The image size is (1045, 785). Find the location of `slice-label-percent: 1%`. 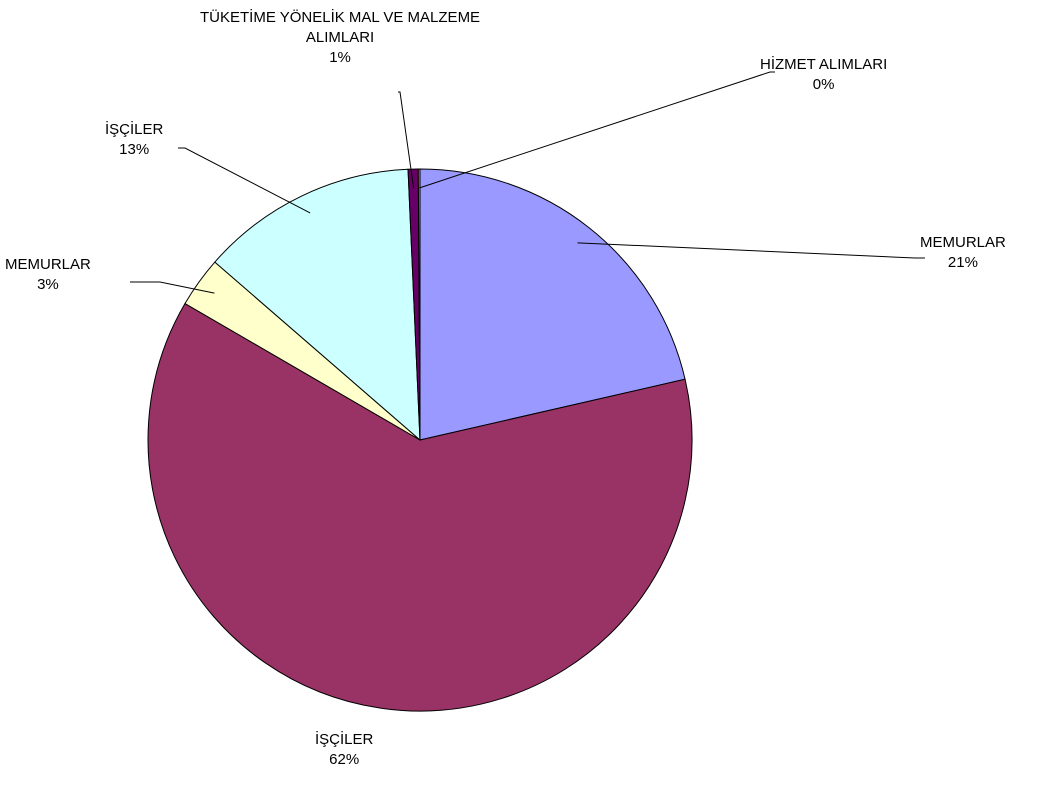

slice-label-percent: 1% is located at coordinates (340, 57).